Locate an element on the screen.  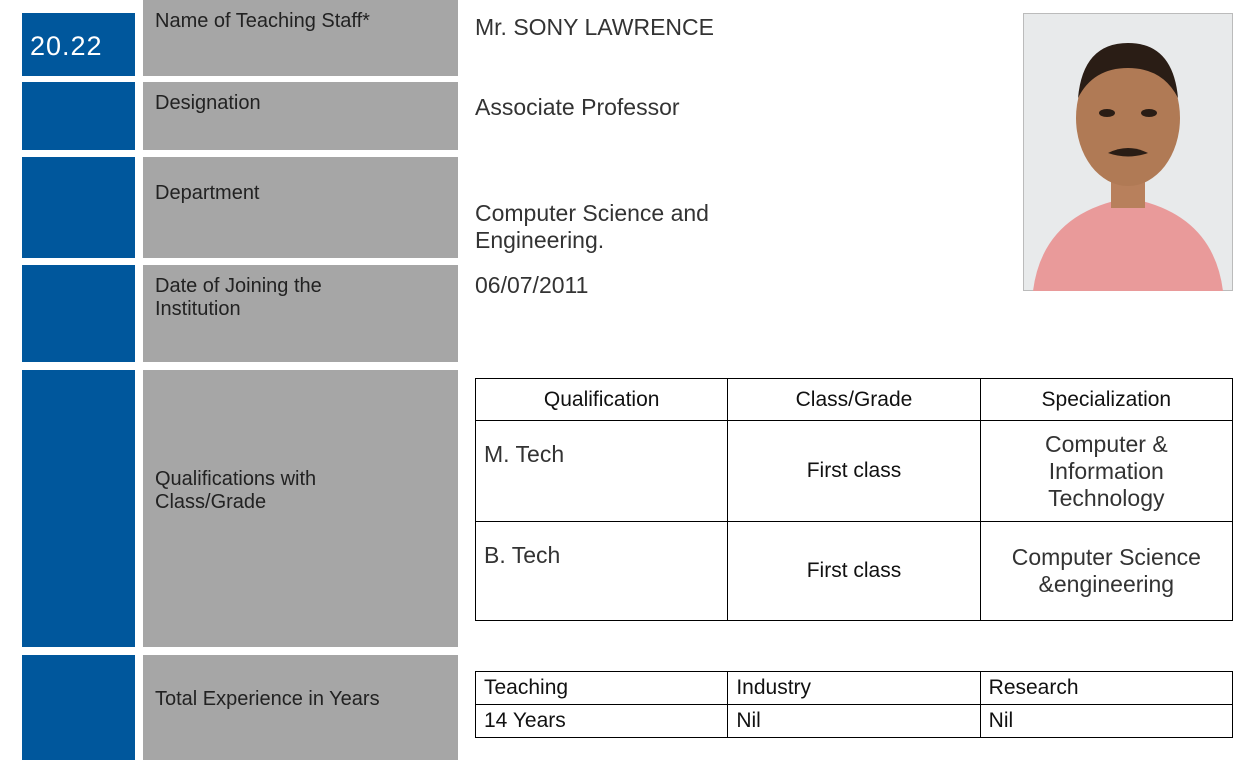
header-cell: Qualification is located at coordinates (601, 399).